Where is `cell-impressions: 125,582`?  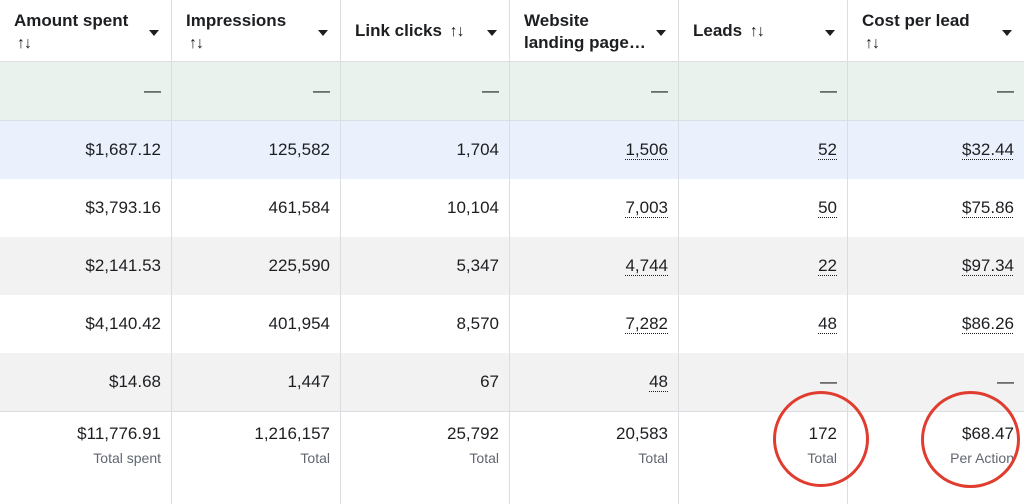 cell-impressions: 125,582 is located at coordinates (256, 150).